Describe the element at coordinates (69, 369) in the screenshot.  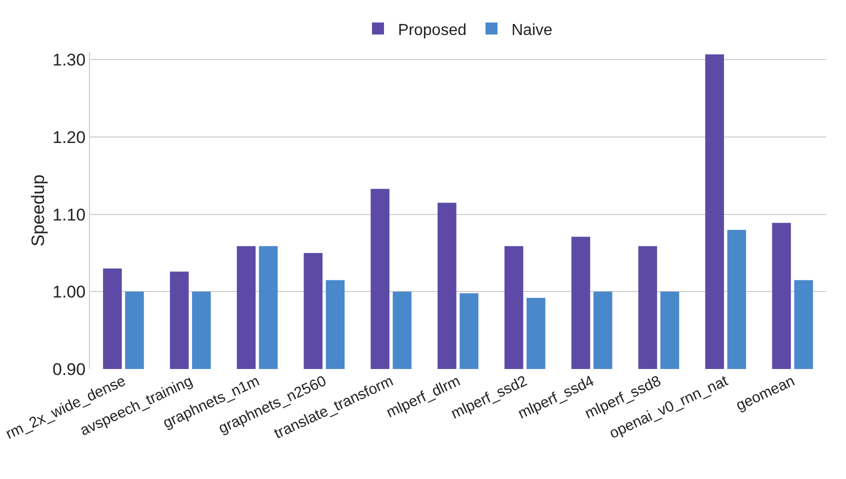
I see `y-tick-label: 0.90` at that location.